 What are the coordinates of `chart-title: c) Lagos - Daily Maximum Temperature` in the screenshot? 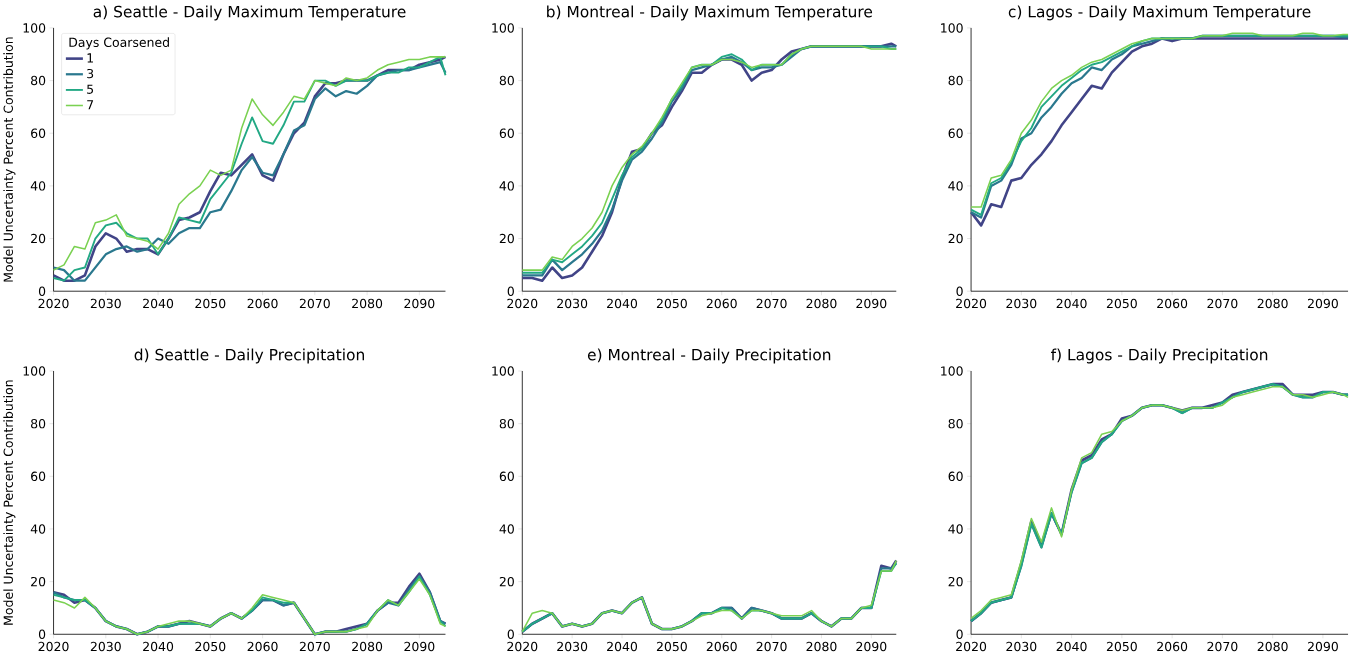 It's located at (1159, 13).